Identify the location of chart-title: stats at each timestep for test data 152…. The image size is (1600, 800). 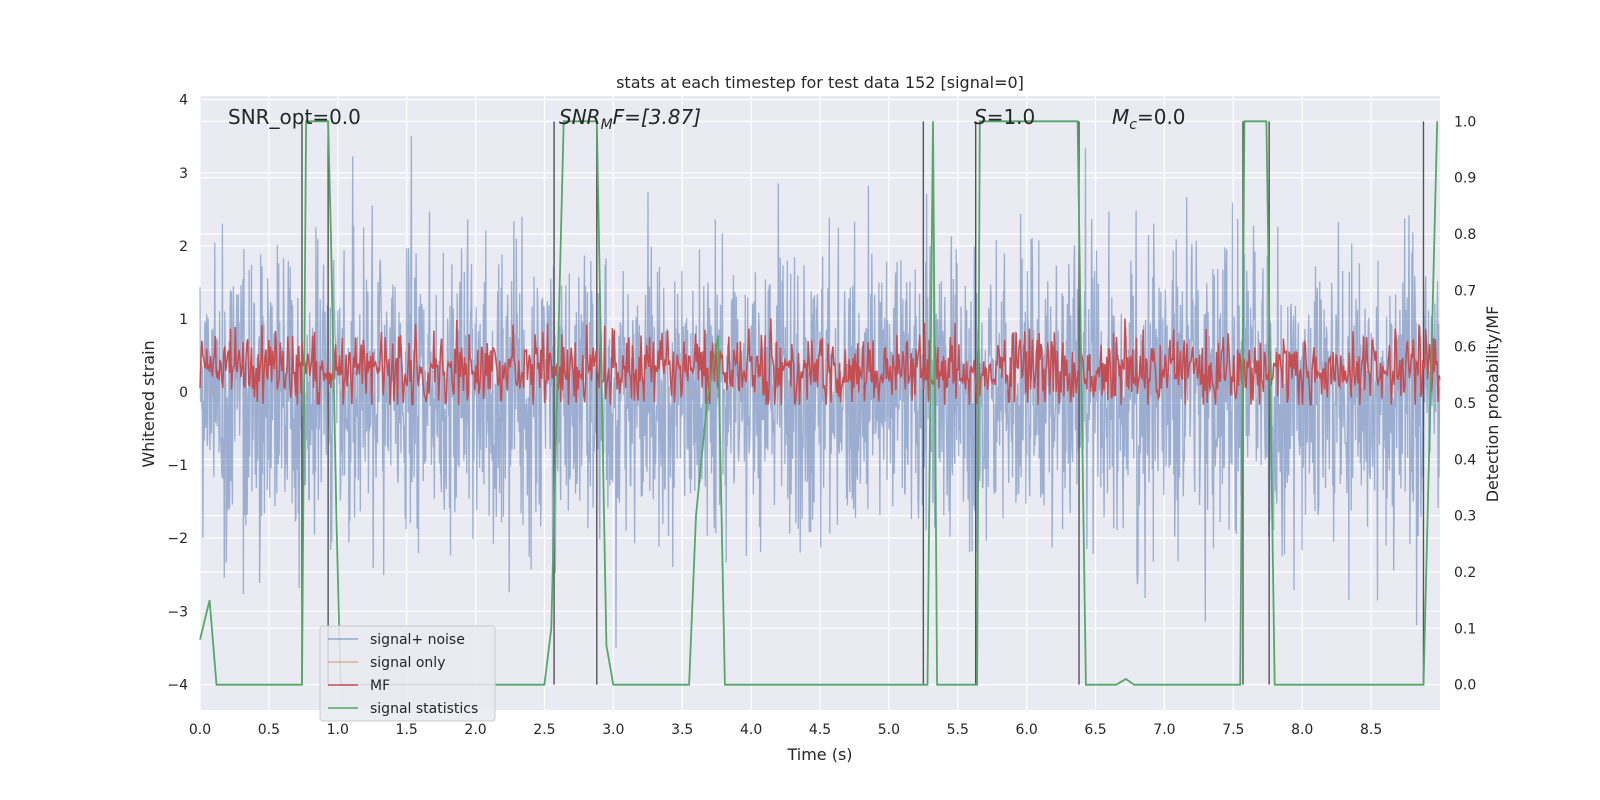
(820, 82).